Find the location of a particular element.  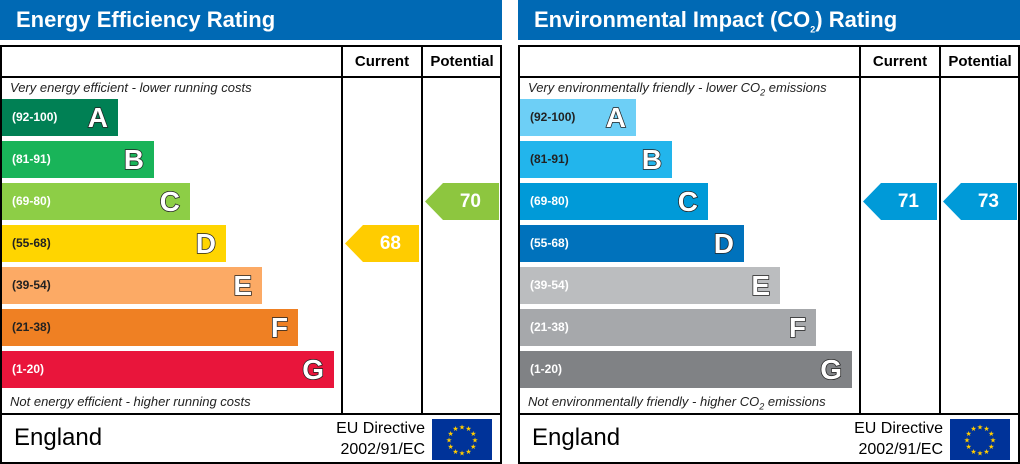

potential-value: 73 is located at coordinates (988, 201).